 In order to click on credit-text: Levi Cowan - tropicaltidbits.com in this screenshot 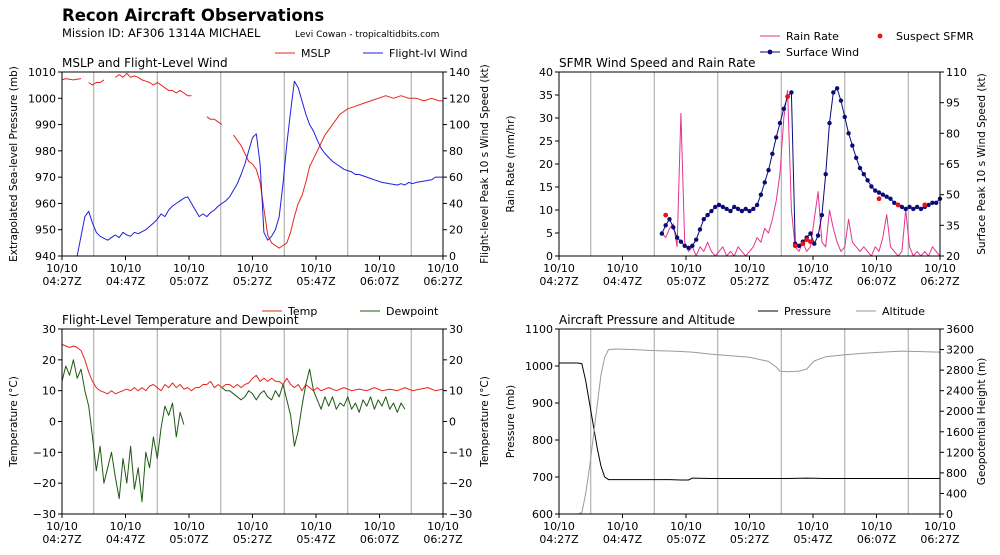, I will do `click(367, 35)`.